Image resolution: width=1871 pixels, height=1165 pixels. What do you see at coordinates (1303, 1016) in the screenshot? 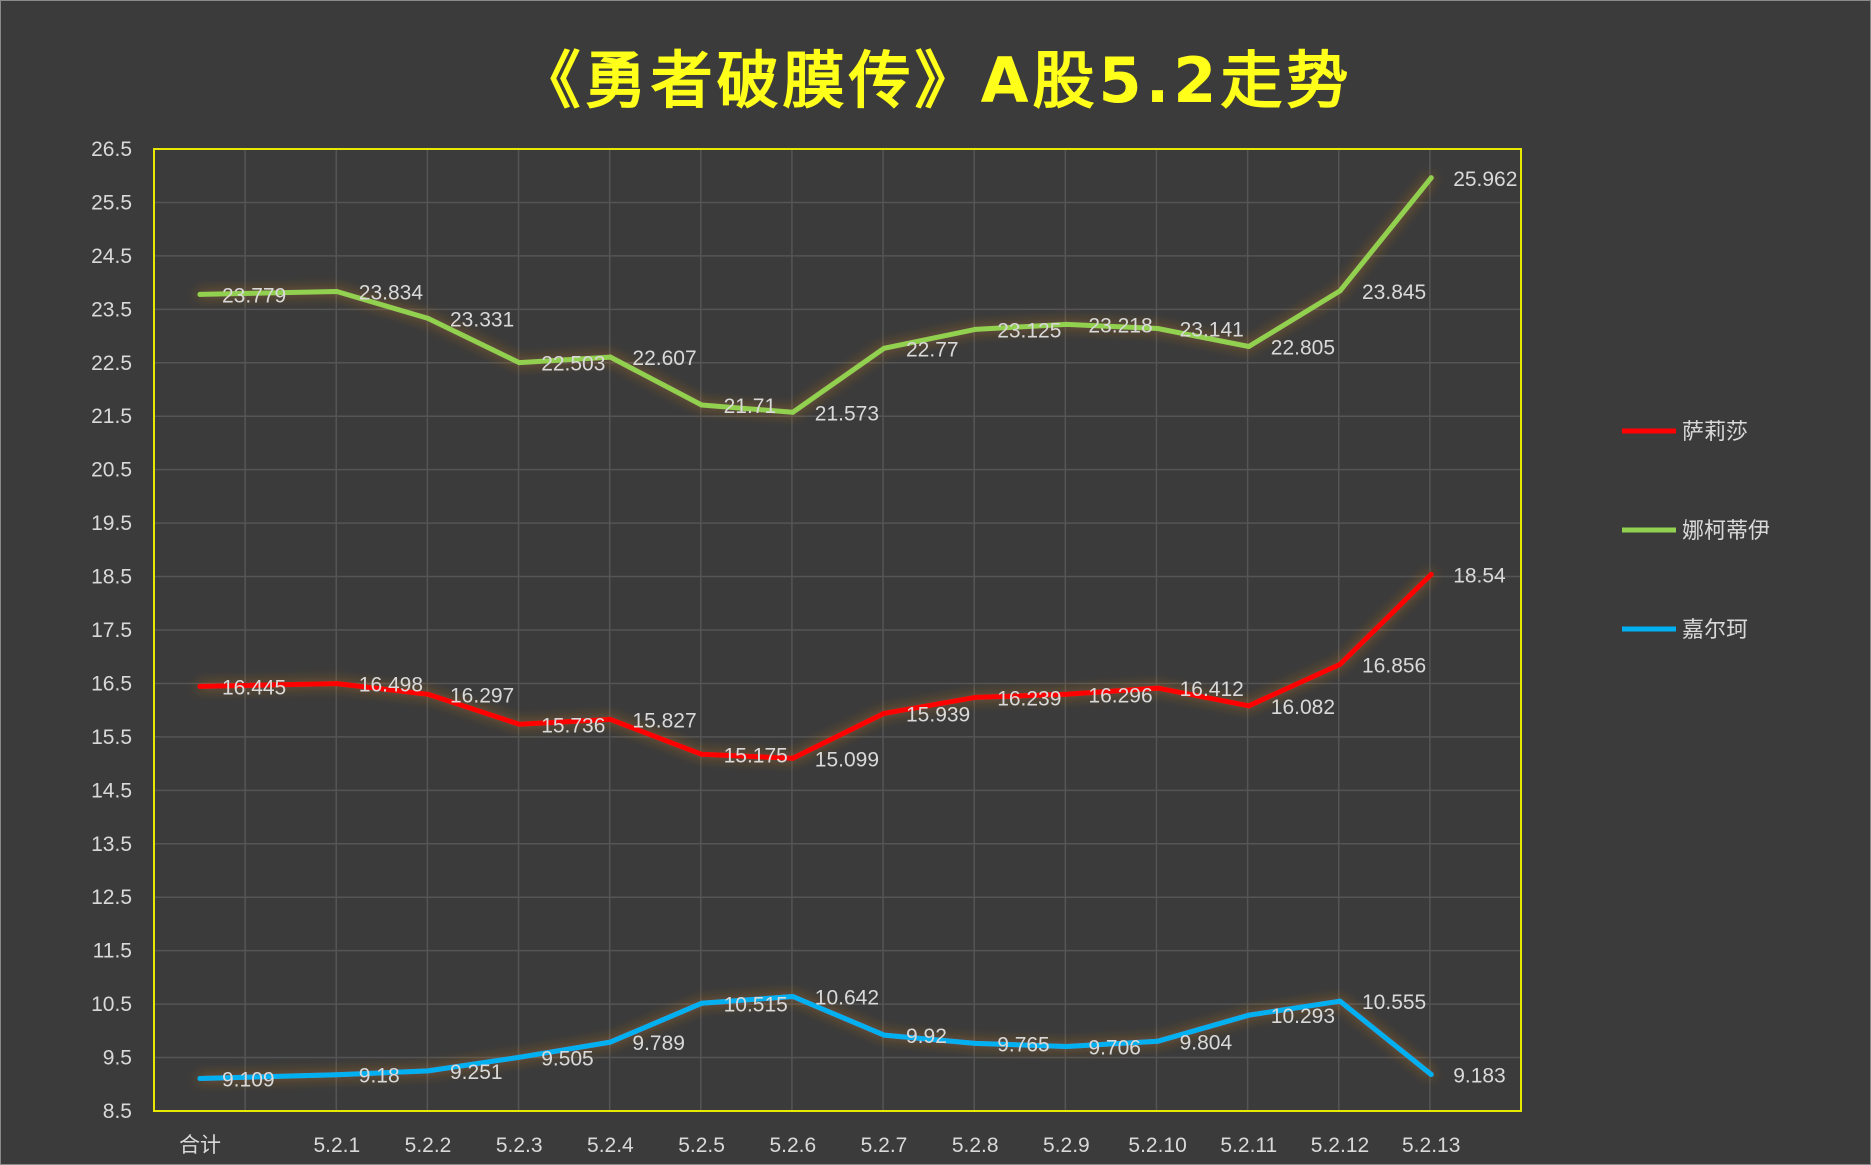
I see `data-label: 10.293` at bounding box center [1303, 1016].